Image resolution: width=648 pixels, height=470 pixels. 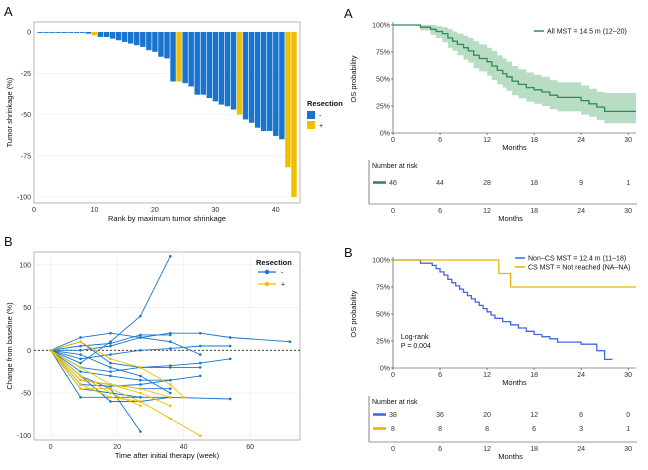 I want to click on risk-x-tick-label: 18, so click(x=534, y=211).